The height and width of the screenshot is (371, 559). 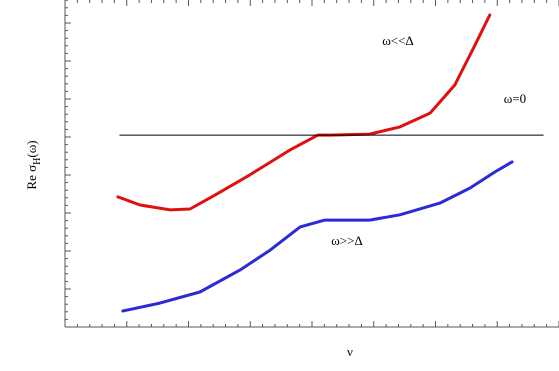 I want to click on y-axis-label: Re σH(ω), so click(x=33, y=164).